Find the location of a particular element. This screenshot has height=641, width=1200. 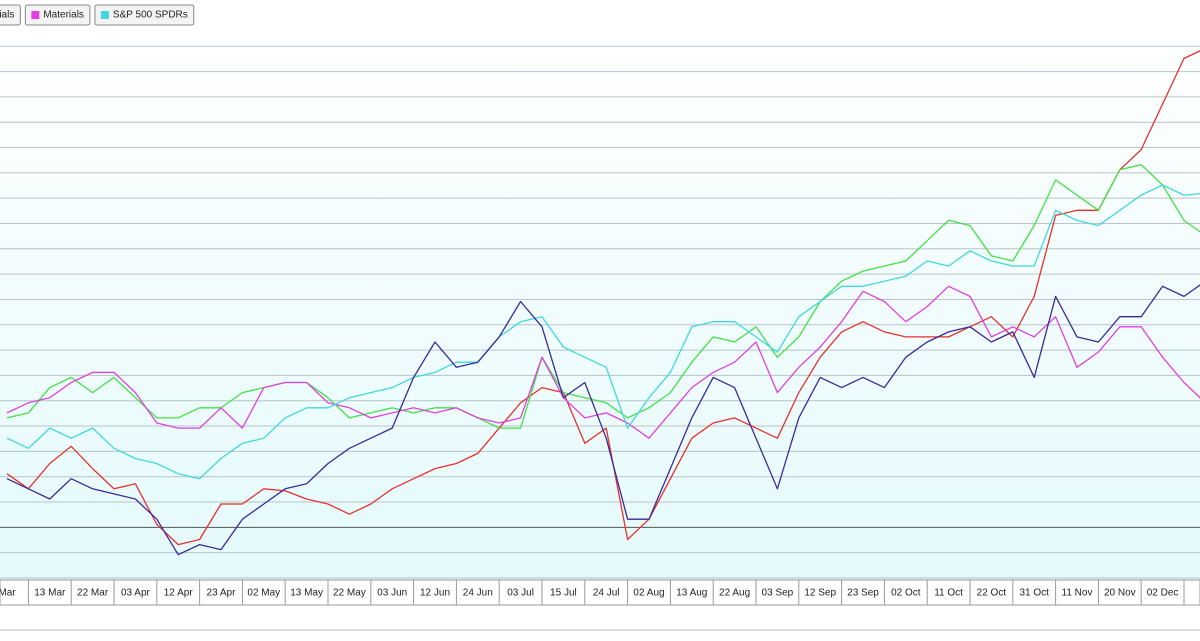

x-tick-label: 02 Dec is located at coordinates (1163, 593).